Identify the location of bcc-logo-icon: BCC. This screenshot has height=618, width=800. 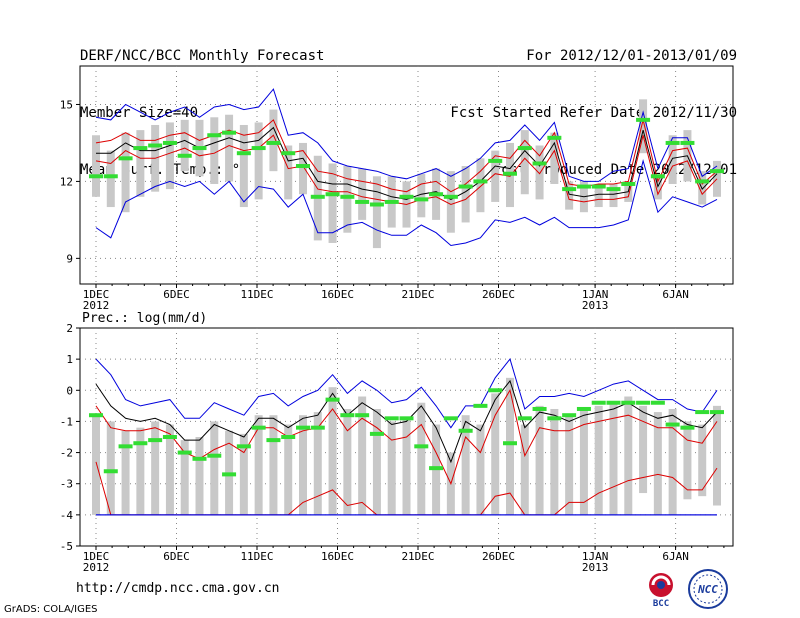
(661, 590).